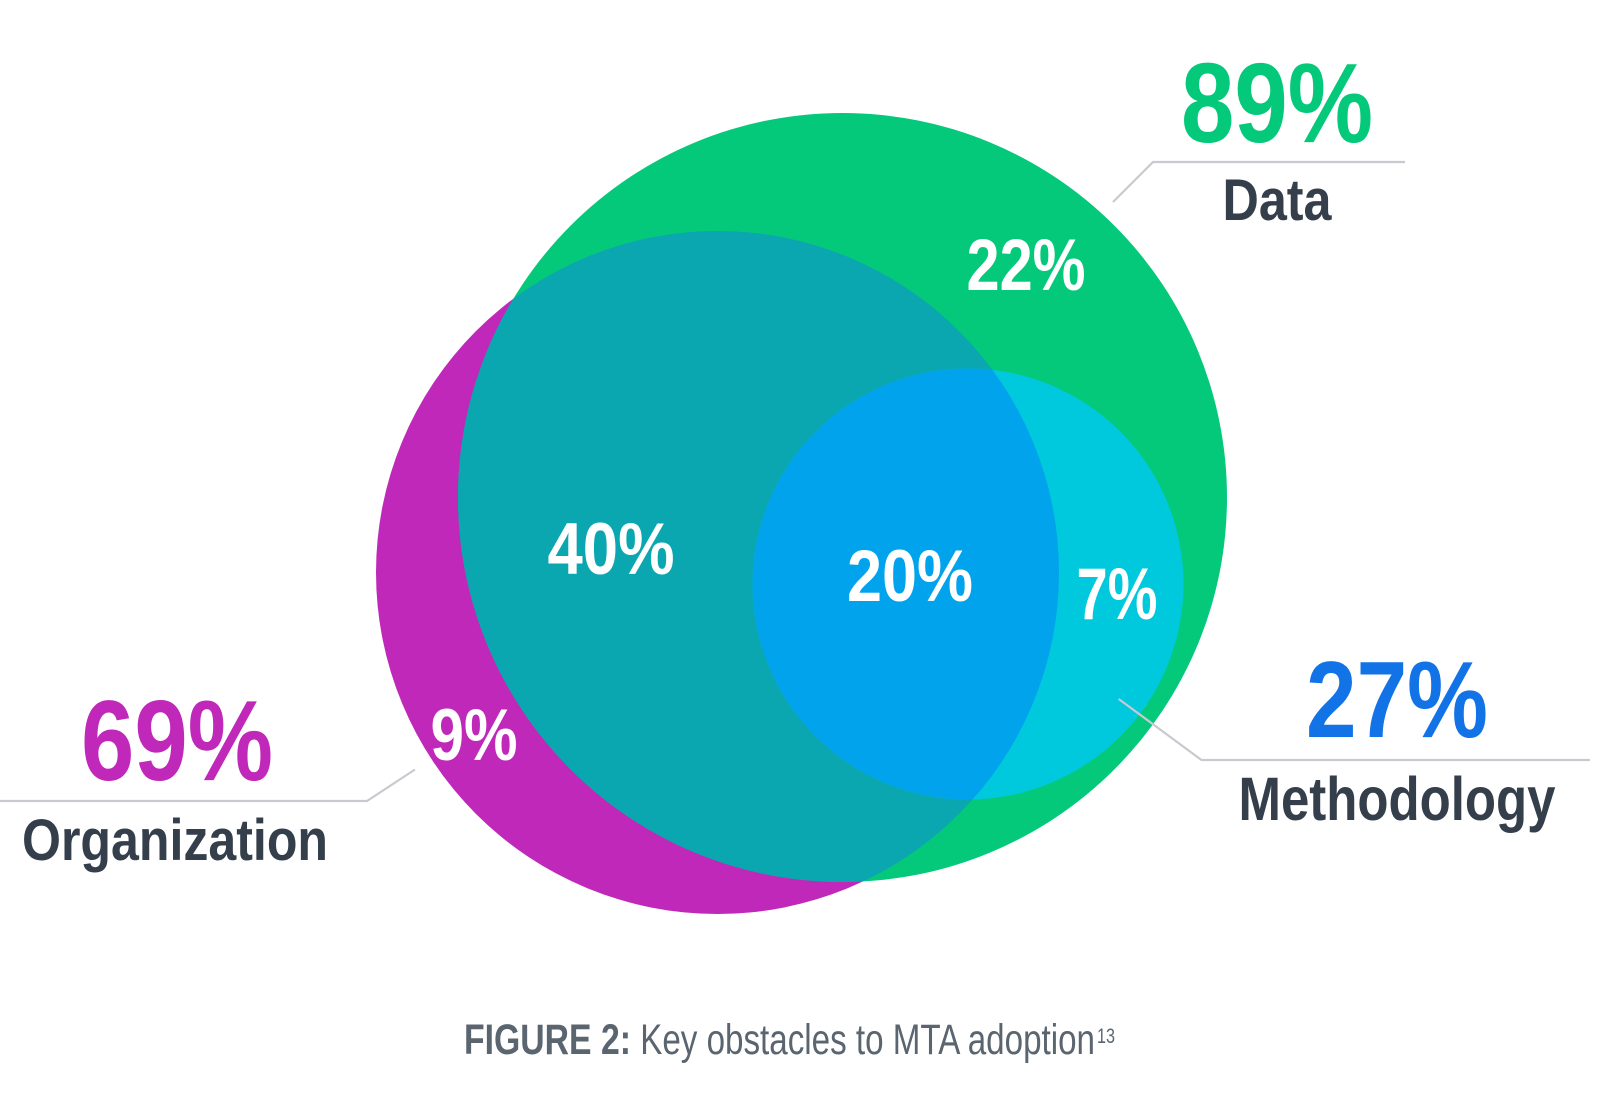 This screenshot has width=1600, height=1118. I want to click on svg-text: 69%, so click(177, 741).